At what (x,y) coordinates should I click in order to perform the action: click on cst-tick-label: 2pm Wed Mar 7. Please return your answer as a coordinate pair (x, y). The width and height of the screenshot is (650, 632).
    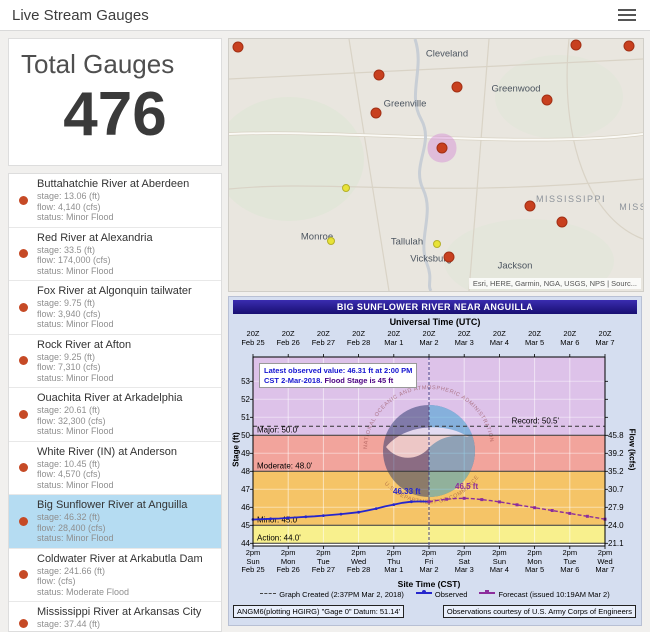
    Looking at the image, I should click on (605, 561).